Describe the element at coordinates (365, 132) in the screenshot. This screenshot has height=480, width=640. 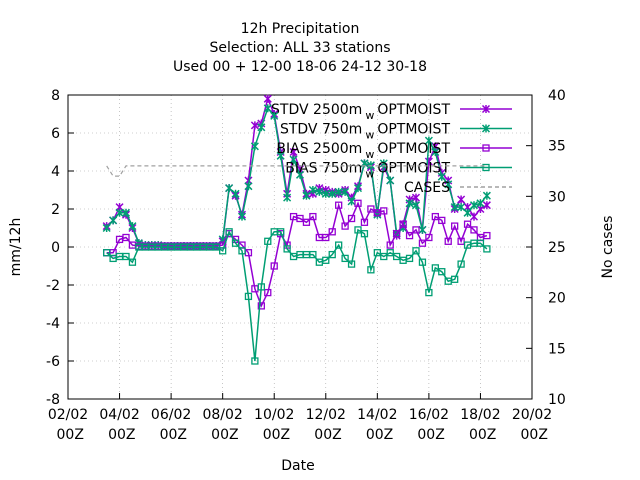
I see `legend-label: STDV 750m w OPTMOIST` at that location.